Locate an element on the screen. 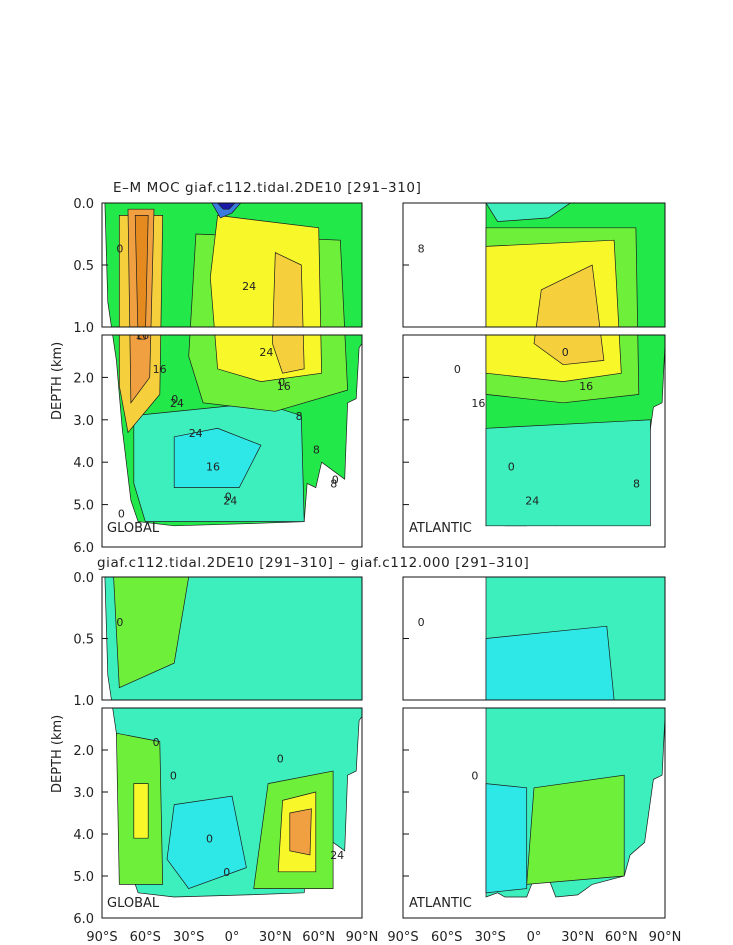 This screenshot has height=945, width=733. panel-atlantic-difference: 00 is located at coordinates (534, 747).